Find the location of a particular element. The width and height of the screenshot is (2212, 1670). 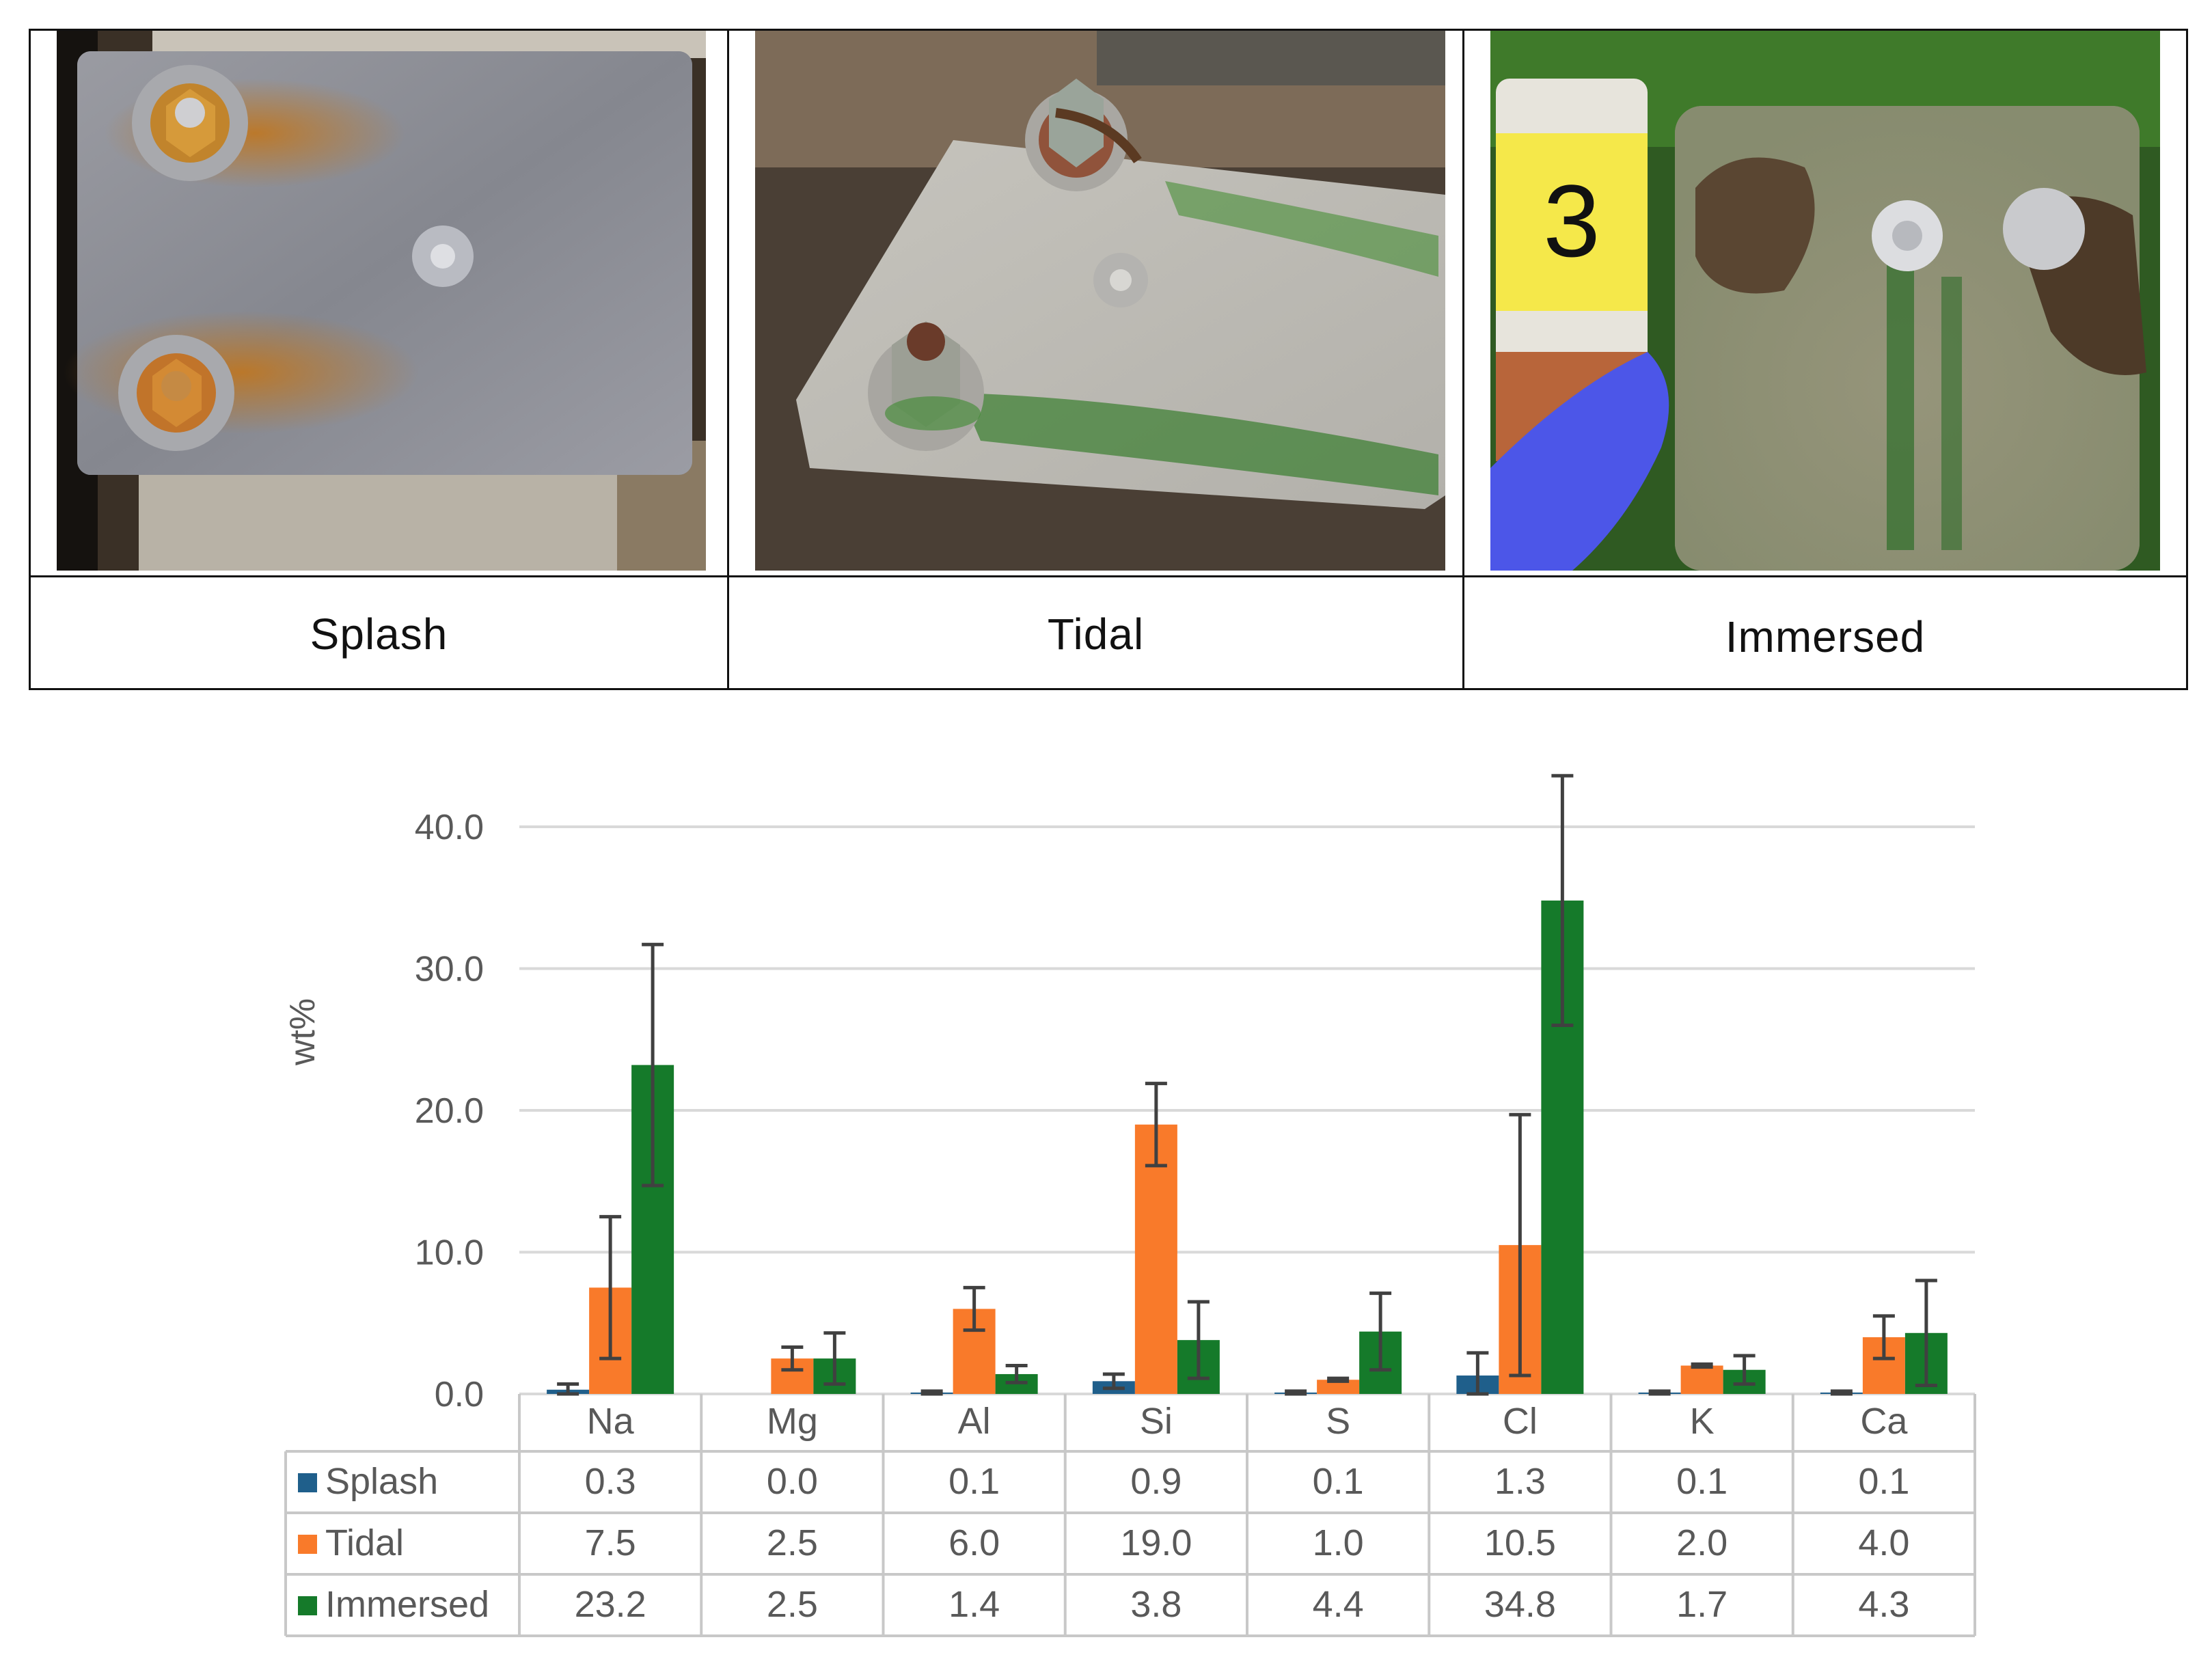

error-bar-tidal-Cl is located at coordinates (1520, 1245).